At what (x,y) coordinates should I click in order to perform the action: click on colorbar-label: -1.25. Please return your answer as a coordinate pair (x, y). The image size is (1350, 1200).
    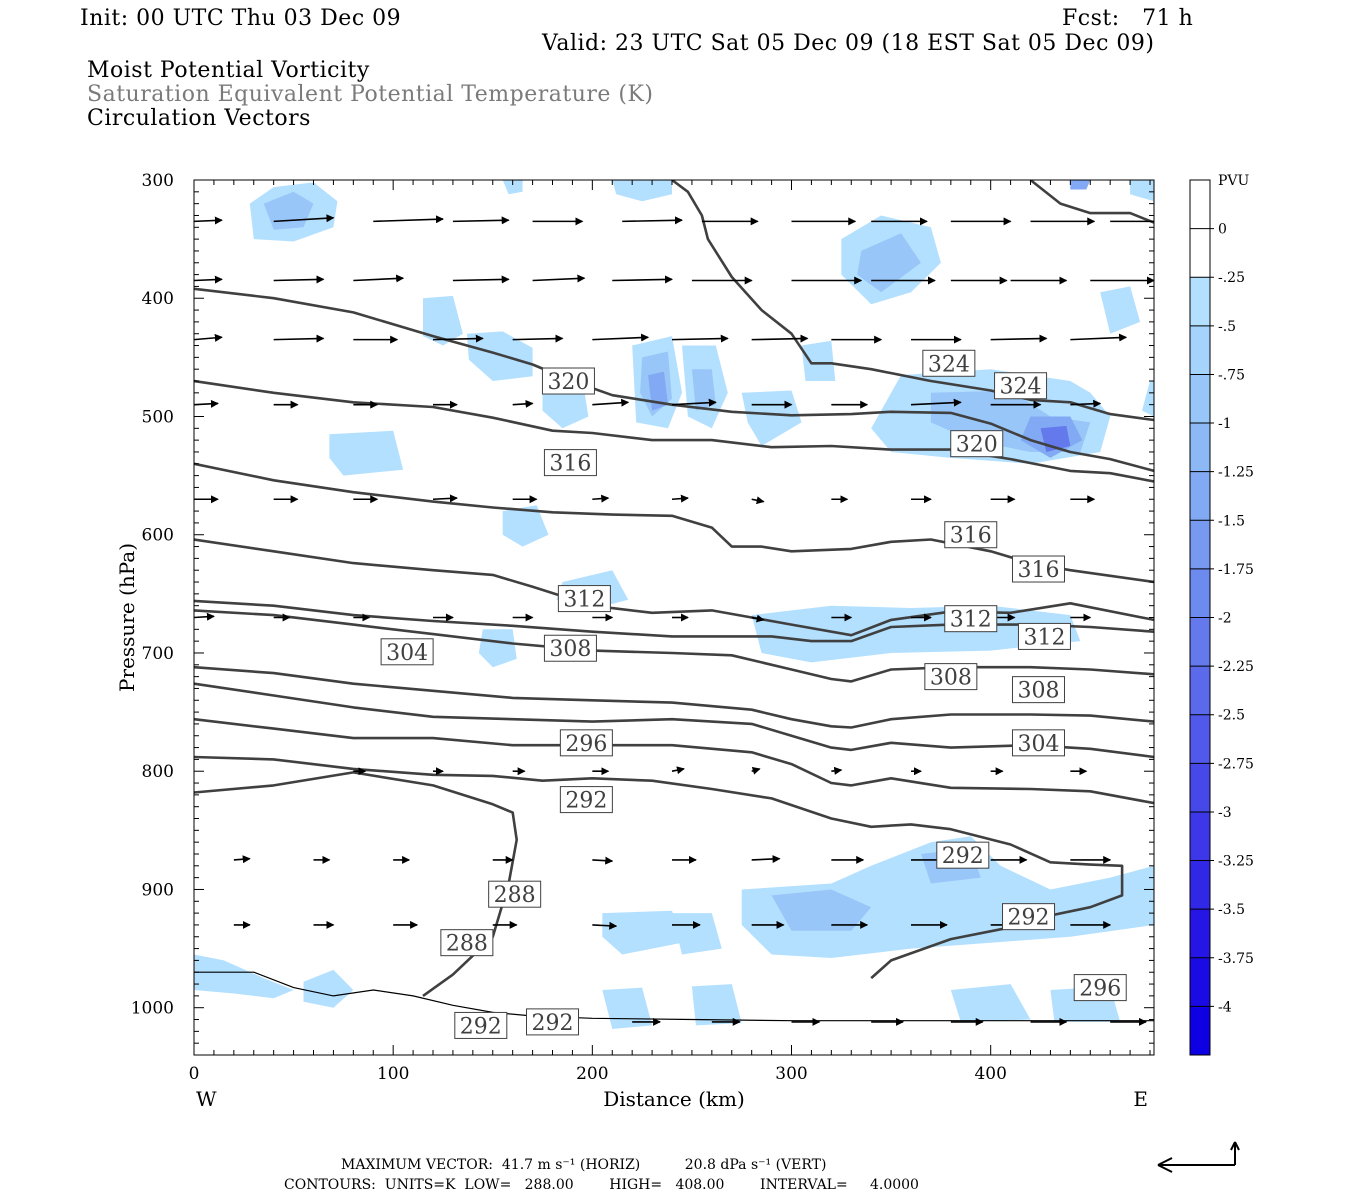
    Looking at the image, I should click on (1236, 473).